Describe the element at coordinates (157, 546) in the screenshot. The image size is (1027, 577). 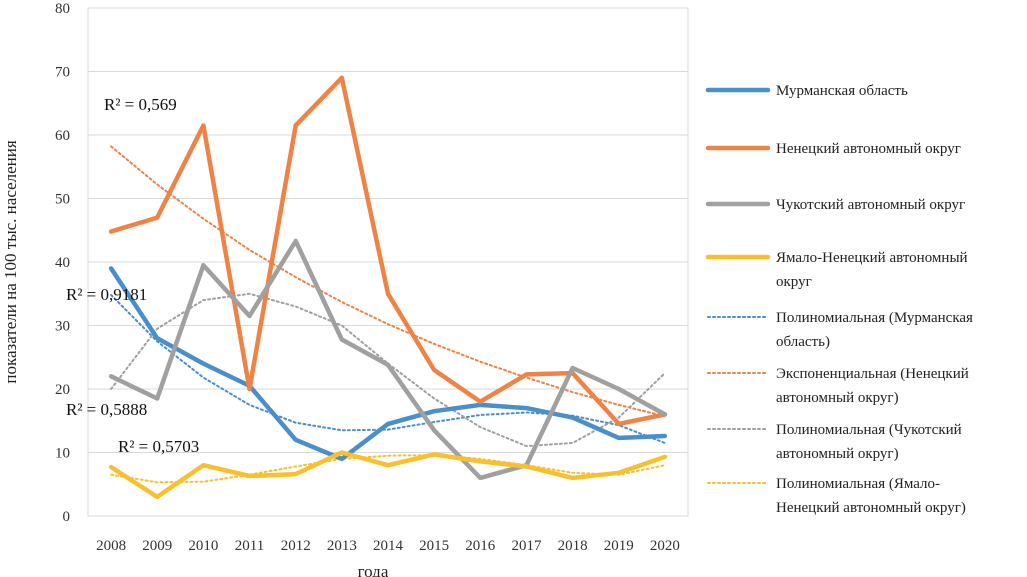
I see `x-tick-label: 2009` at that location.